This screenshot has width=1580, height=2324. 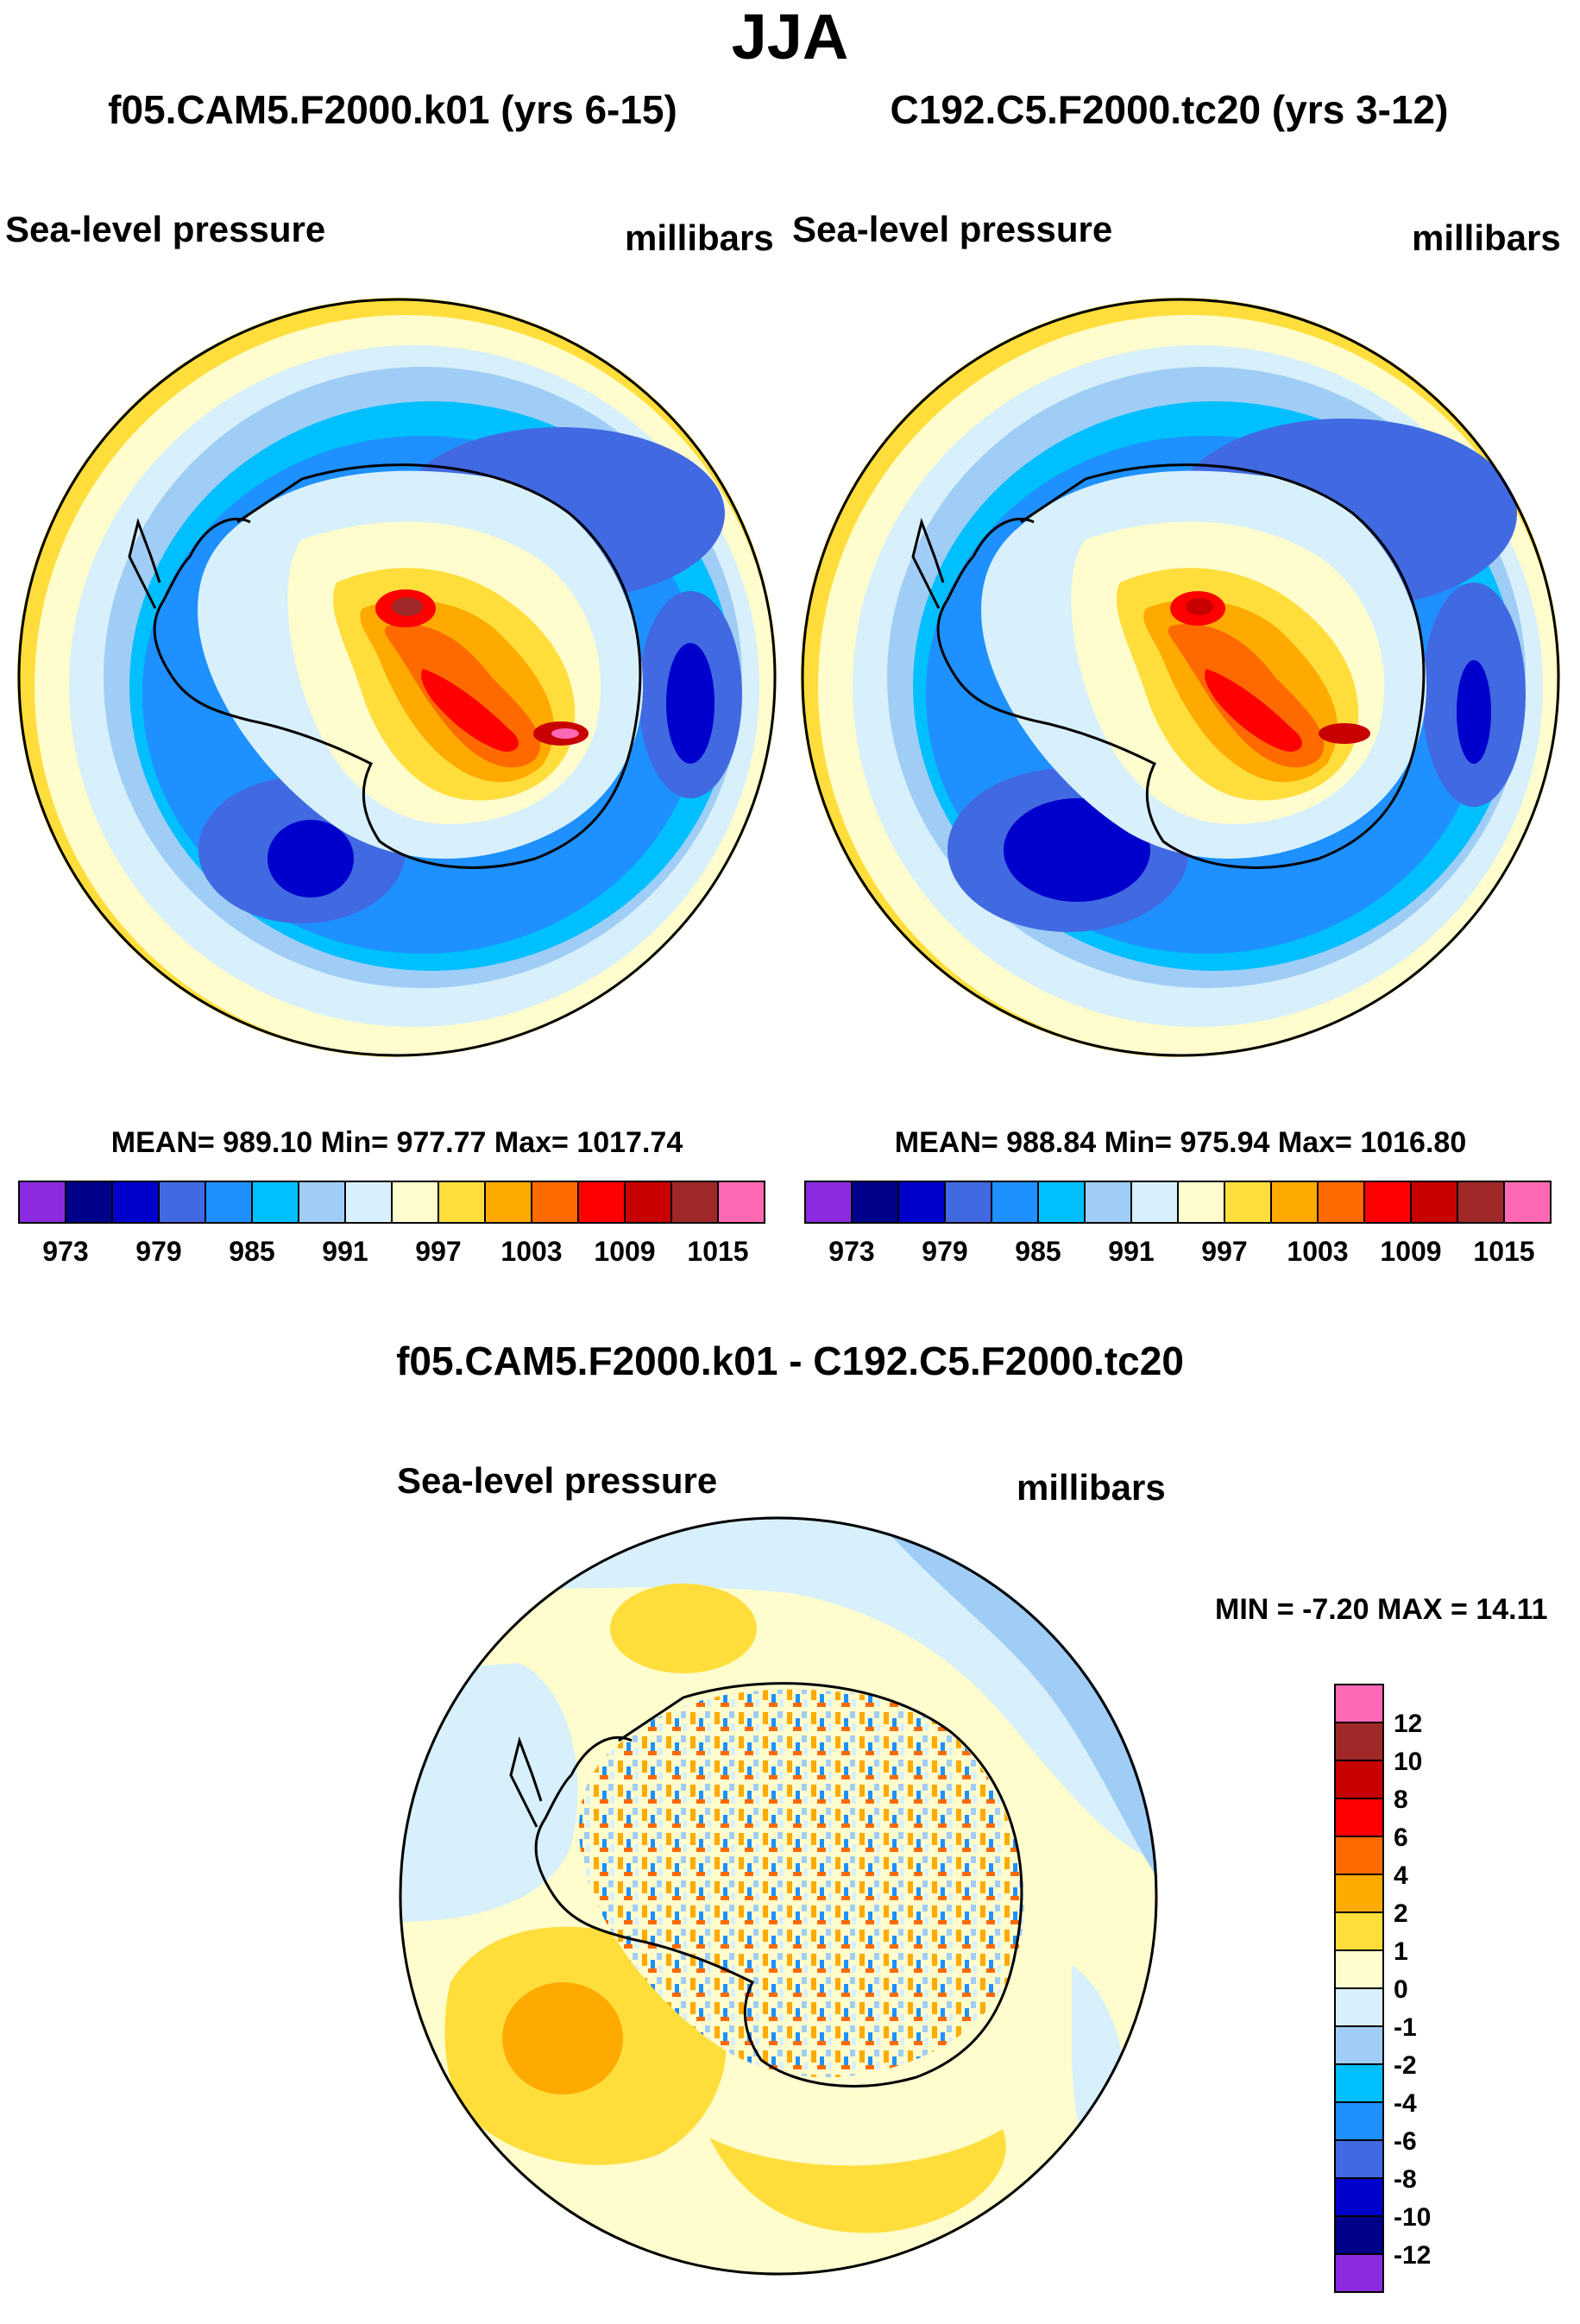 What do you see at coordinates (851, 1251) in the screenshot?
I see `colorbar2-tick-0: 973` at bounding box center [851, 1251].